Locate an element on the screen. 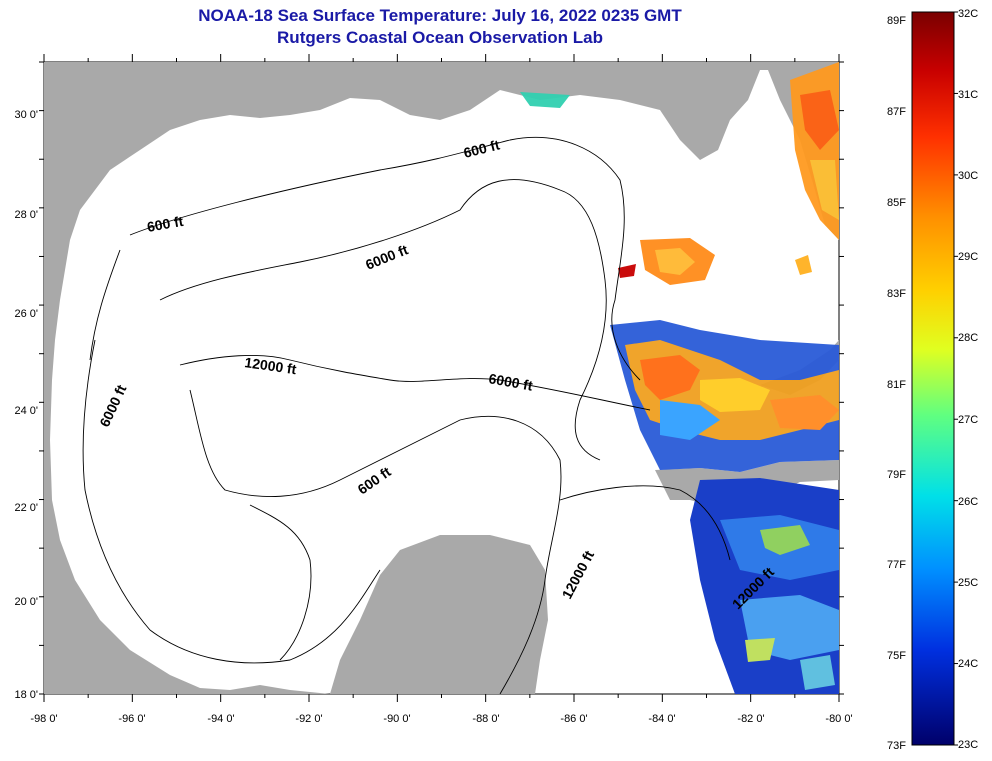 The image size is (992, 761). colorbar-celsius-label: 29C is located at coordinates (968, 257).